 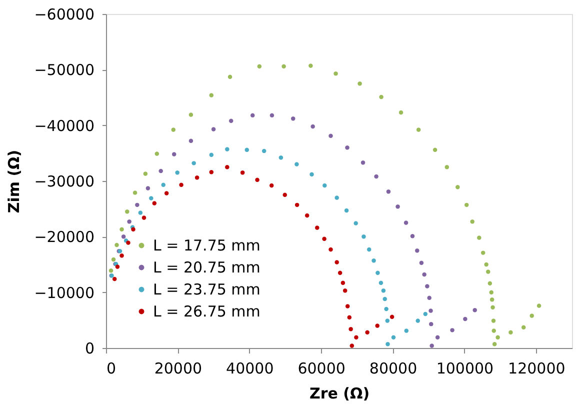 What do you see at coordinates (64, 181) in the screenshot?
I see `y-tick-label: −30000` at bounding box center [64, 181].